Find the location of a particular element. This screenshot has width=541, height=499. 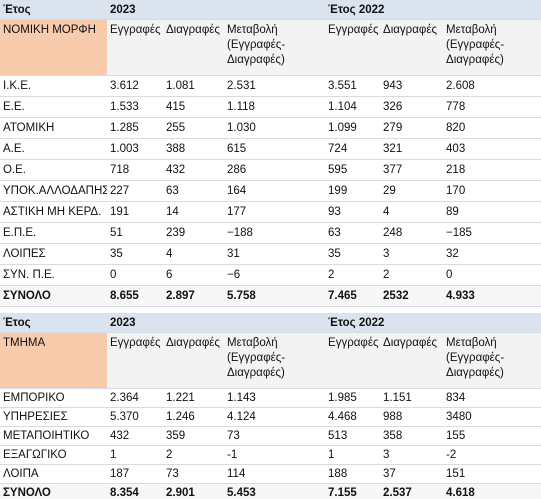

cell: −6 is located at coordinates (275, 275).